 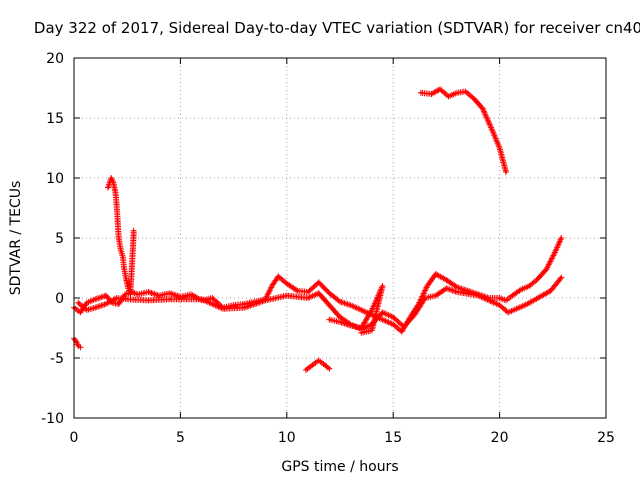 What do you see at coordinates (180, 438) in the screenshot?
I see `x-tick-label: 5` at bounding box center [180, 438].